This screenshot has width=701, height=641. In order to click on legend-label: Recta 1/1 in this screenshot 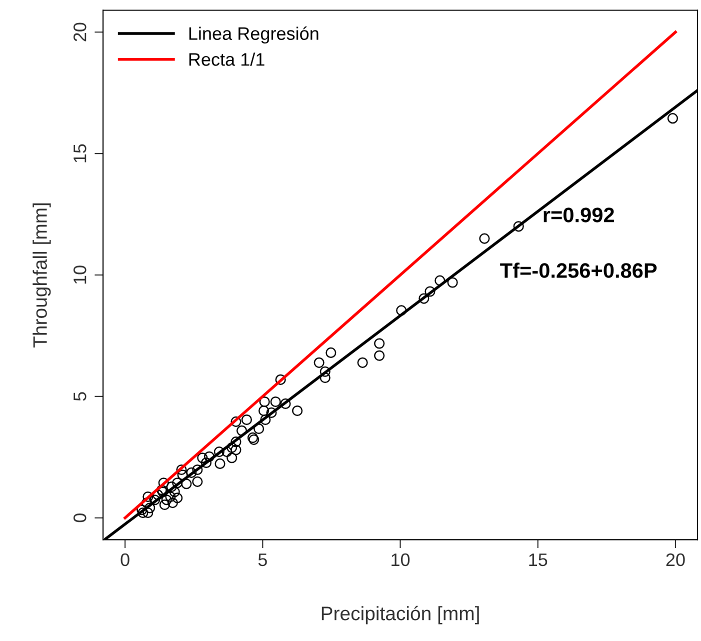, I will do `click(226, 59)`.